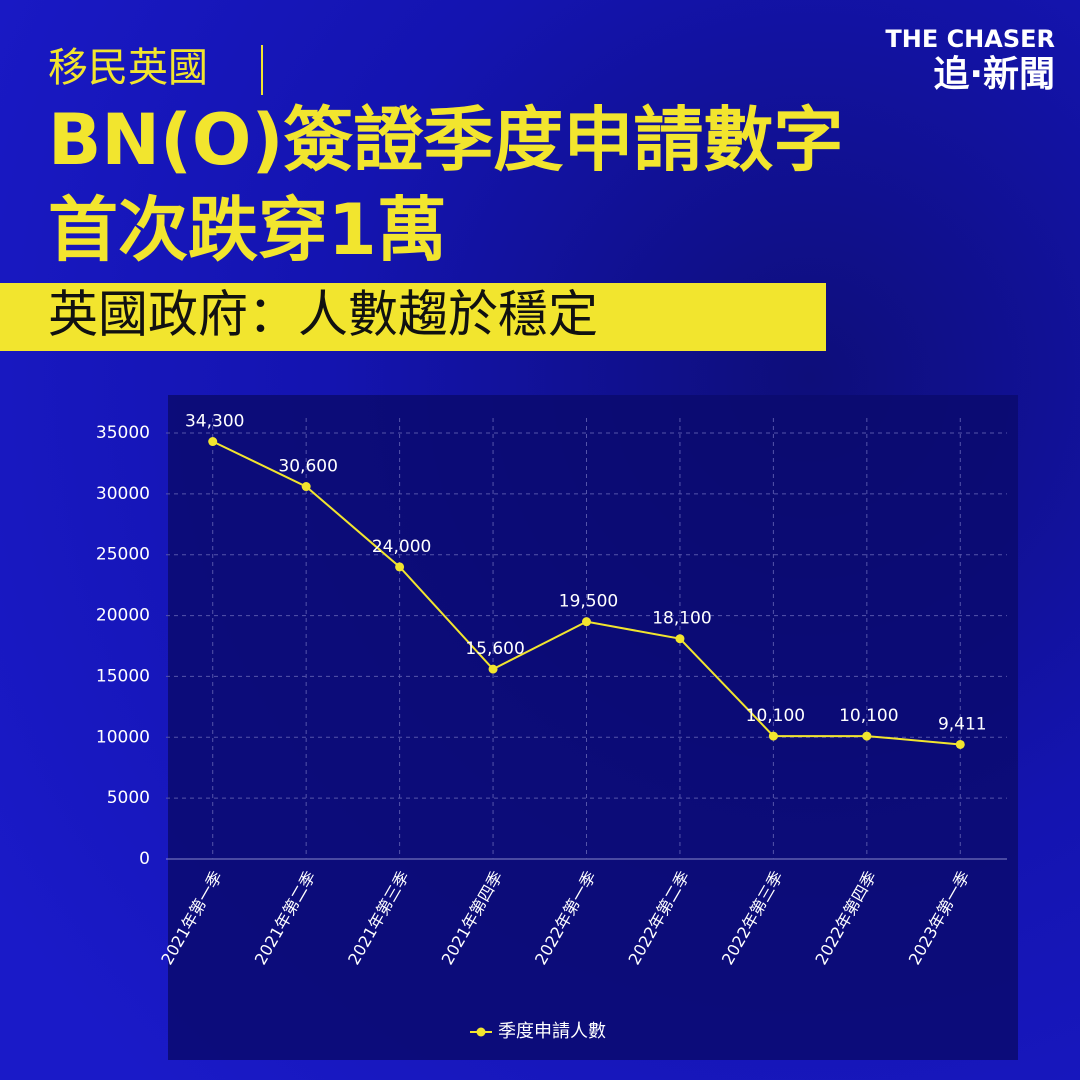 This screenshot has width=1080, height=1080. I want to click on y-tick-label: 5000, so click(128, 798).